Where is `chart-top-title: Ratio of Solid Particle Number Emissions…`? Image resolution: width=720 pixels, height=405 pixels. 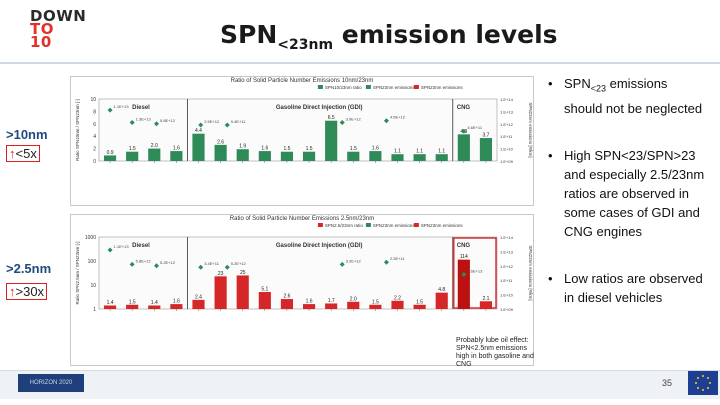
chart-top-title: Ratio of Solid Particle Number Emissions… is located at coordinates (302, 81).